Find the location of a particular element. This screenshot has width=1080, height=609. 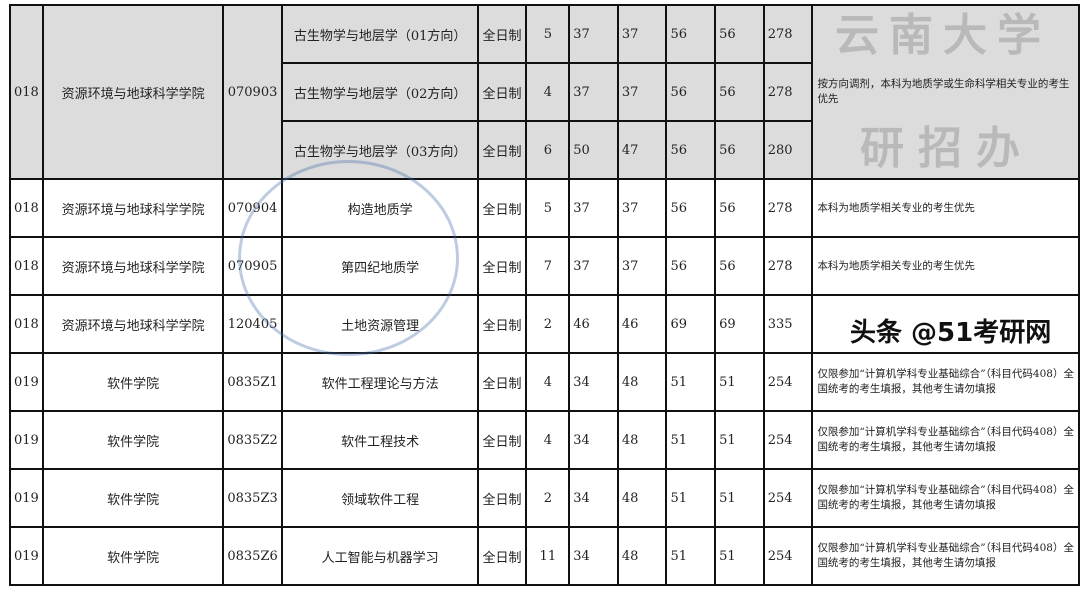

remarks: 按方向调剂，本科为地质学或生命科学相关专业的考生优先 is located at coordinates (945, 92).